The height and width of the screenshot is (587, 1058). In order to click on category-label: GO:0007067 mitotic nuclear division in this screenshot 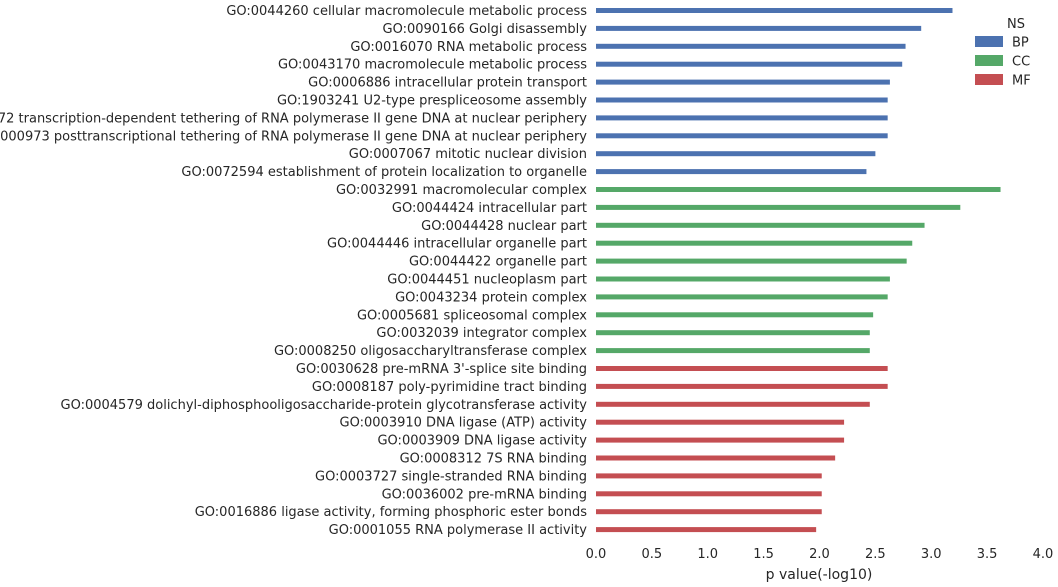, I will do `click(468, 154)`.